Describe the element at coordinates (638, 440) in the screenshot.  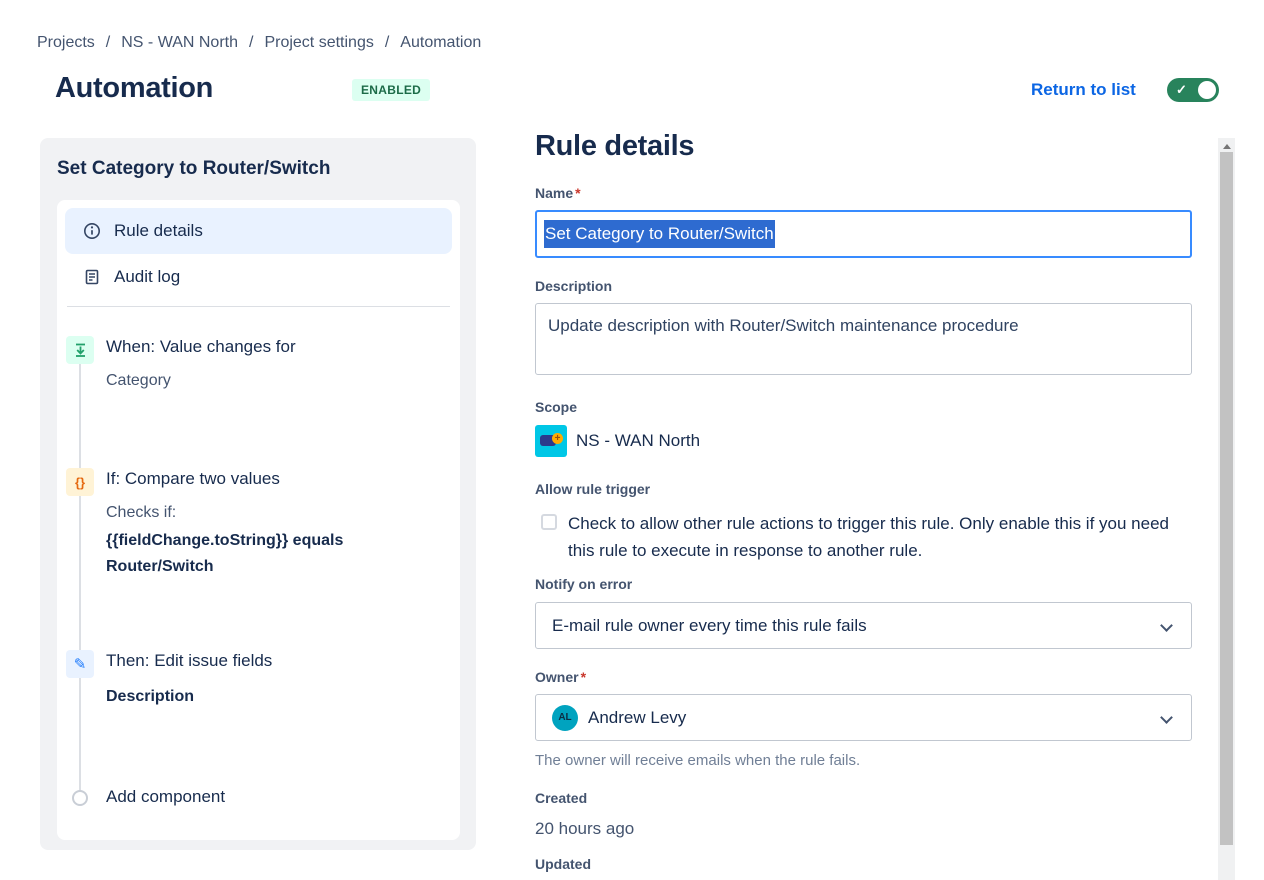
I see `scope-project-name: NS - WAN North` at that location.